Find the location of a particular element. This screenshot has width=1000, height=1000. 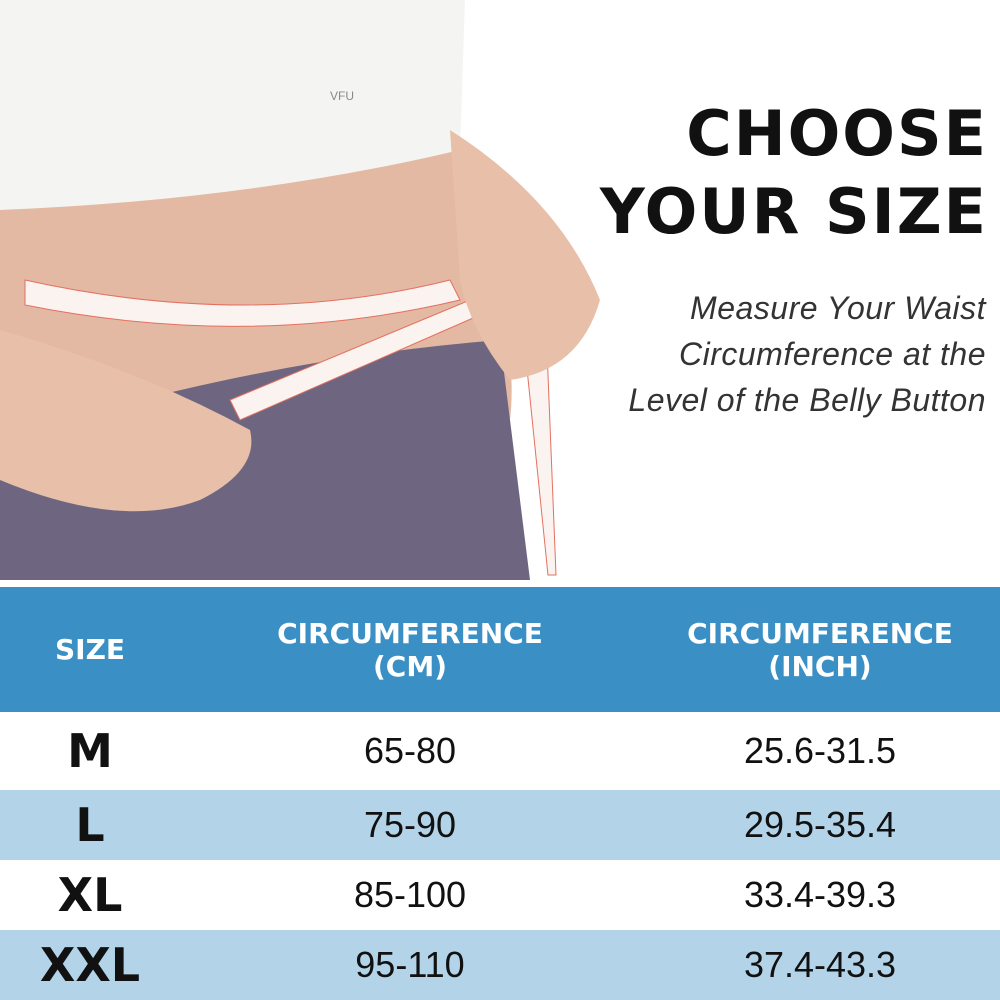

header-cm: CIRCUMFERENCE (CM) is located at coordinates (410, 650).